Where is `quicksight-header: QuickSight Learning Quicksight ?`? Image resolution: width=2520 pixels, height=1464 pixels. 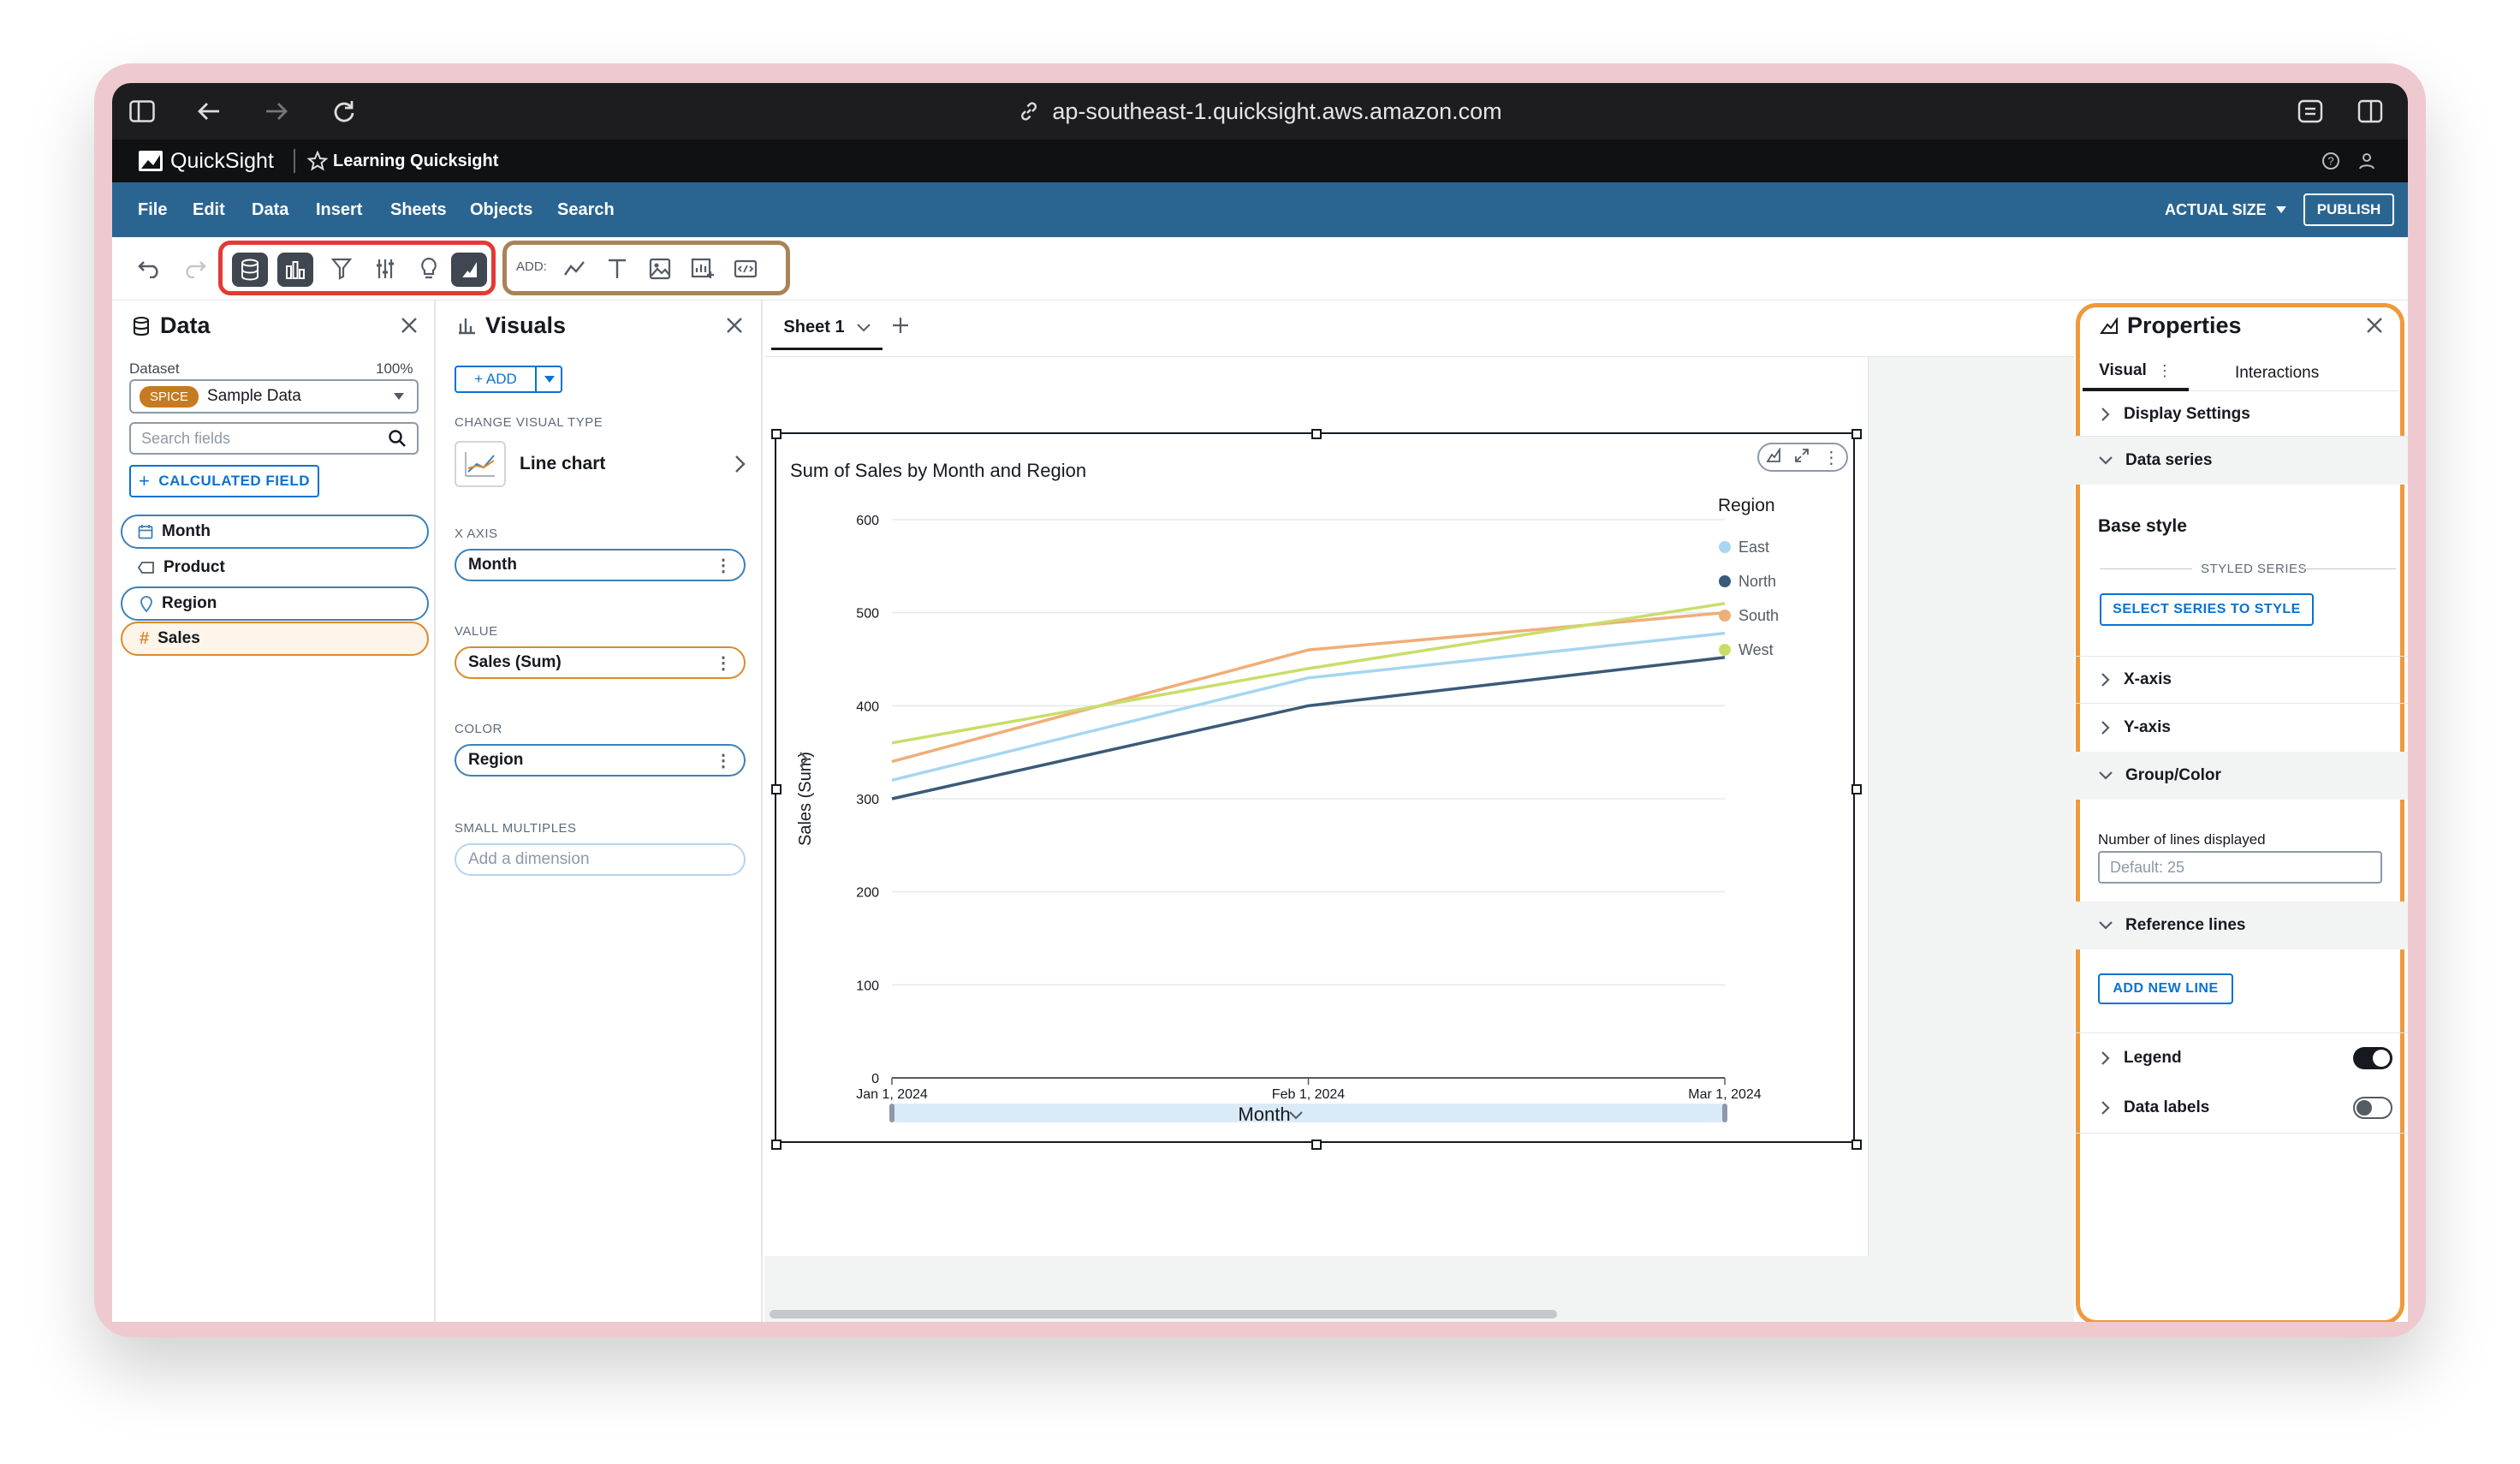 quicksight-header: QuickSight Learning Quicksight ? is located at coordinates (1260, 161).